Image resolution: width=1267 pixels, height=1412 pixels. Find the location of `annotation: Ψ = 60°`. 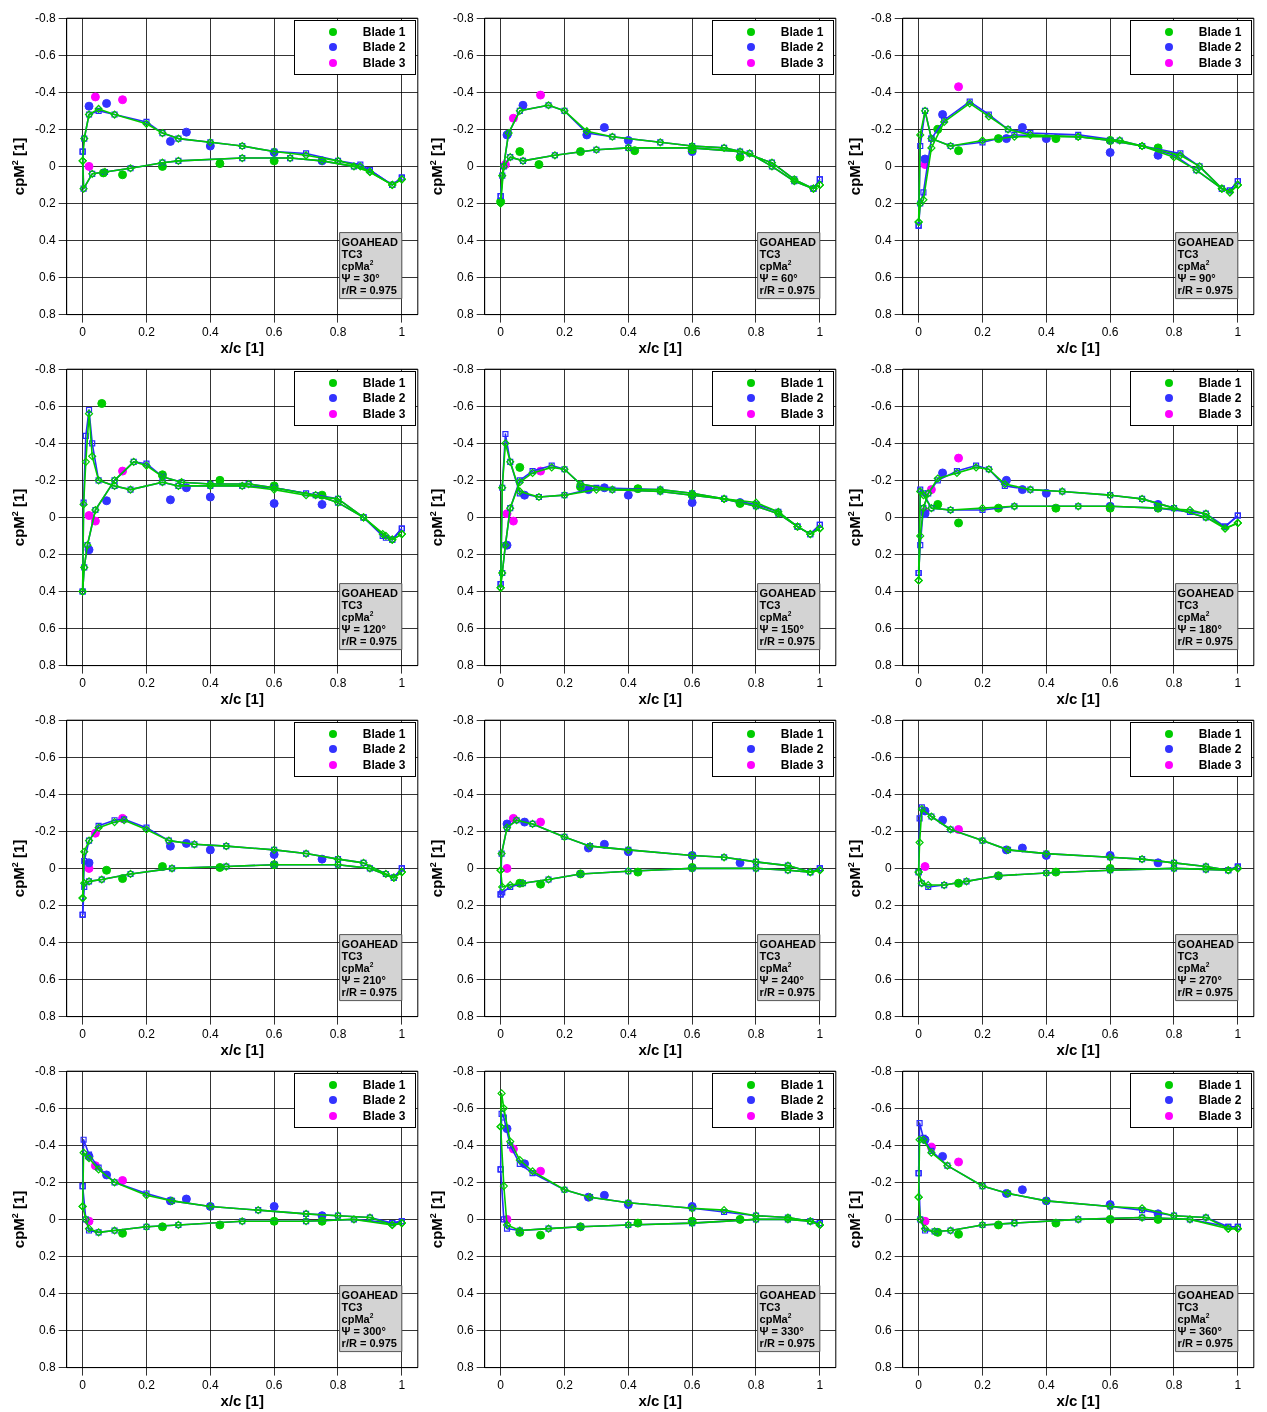

annotation: Ψ = 60° is located at coordinates (778, 277).